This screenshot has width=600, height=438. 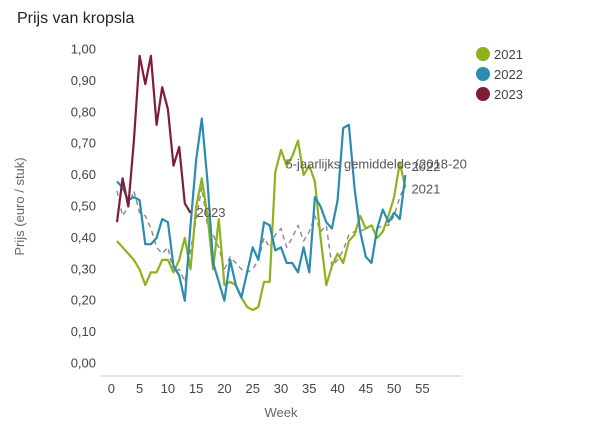 What do you see at coordinates (83, 111) in the screenshot?
I see `y-tick-label: 0,80` at bounding box center [83, 111].